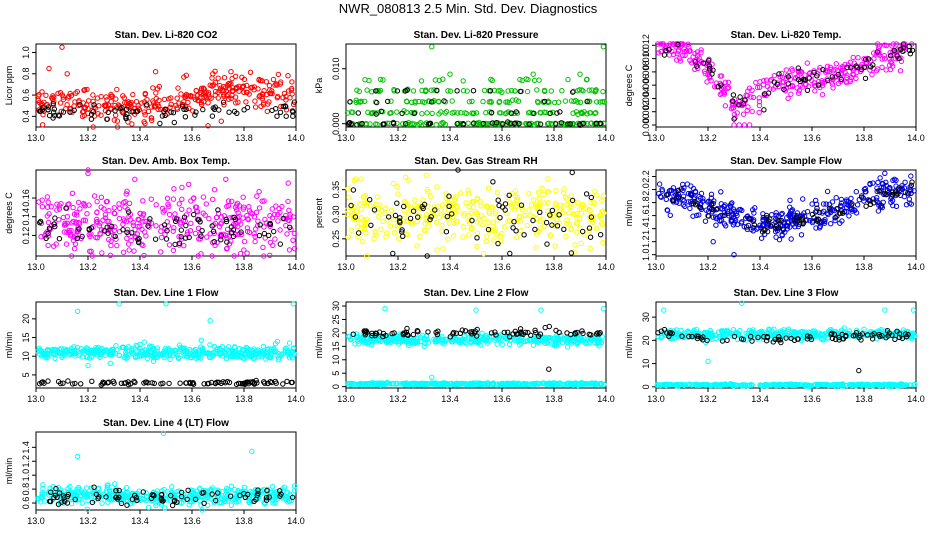 The height and width of the screenshot is (540, 936). Describe the element at coordinates (26, 52) in the screenshot. I see `y-tick-label: 1.0` at that location.